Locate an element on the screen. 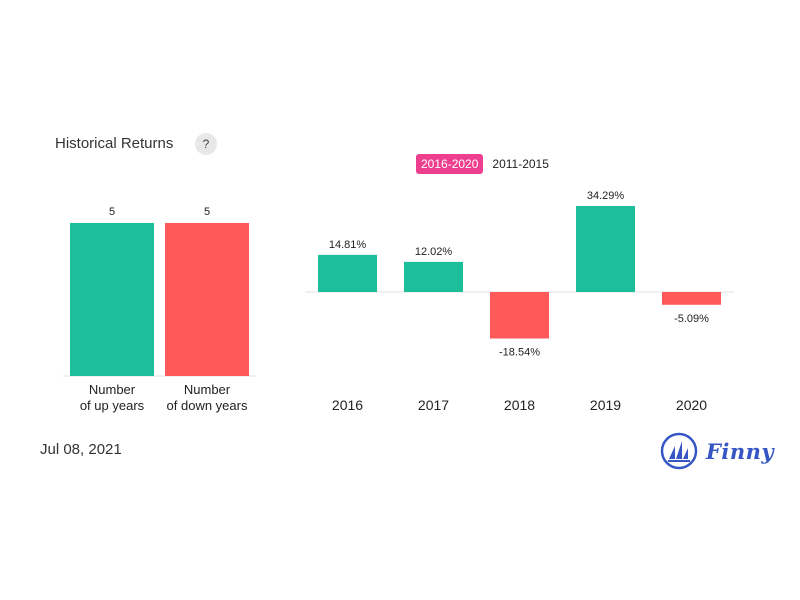 The width and height of the screenshot is (800, 600). return-bar-2016 is located at coordinates (347, 273).